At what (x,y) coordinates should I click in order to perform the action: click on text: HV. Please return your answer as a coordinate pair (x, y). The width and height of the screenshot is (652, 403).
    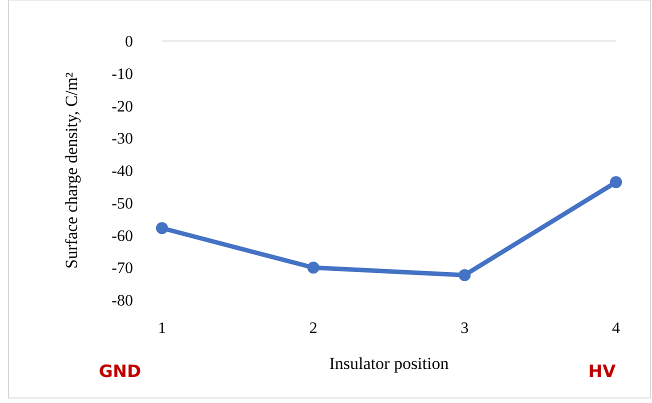
    Looking at the image, I should click on (602, 372).